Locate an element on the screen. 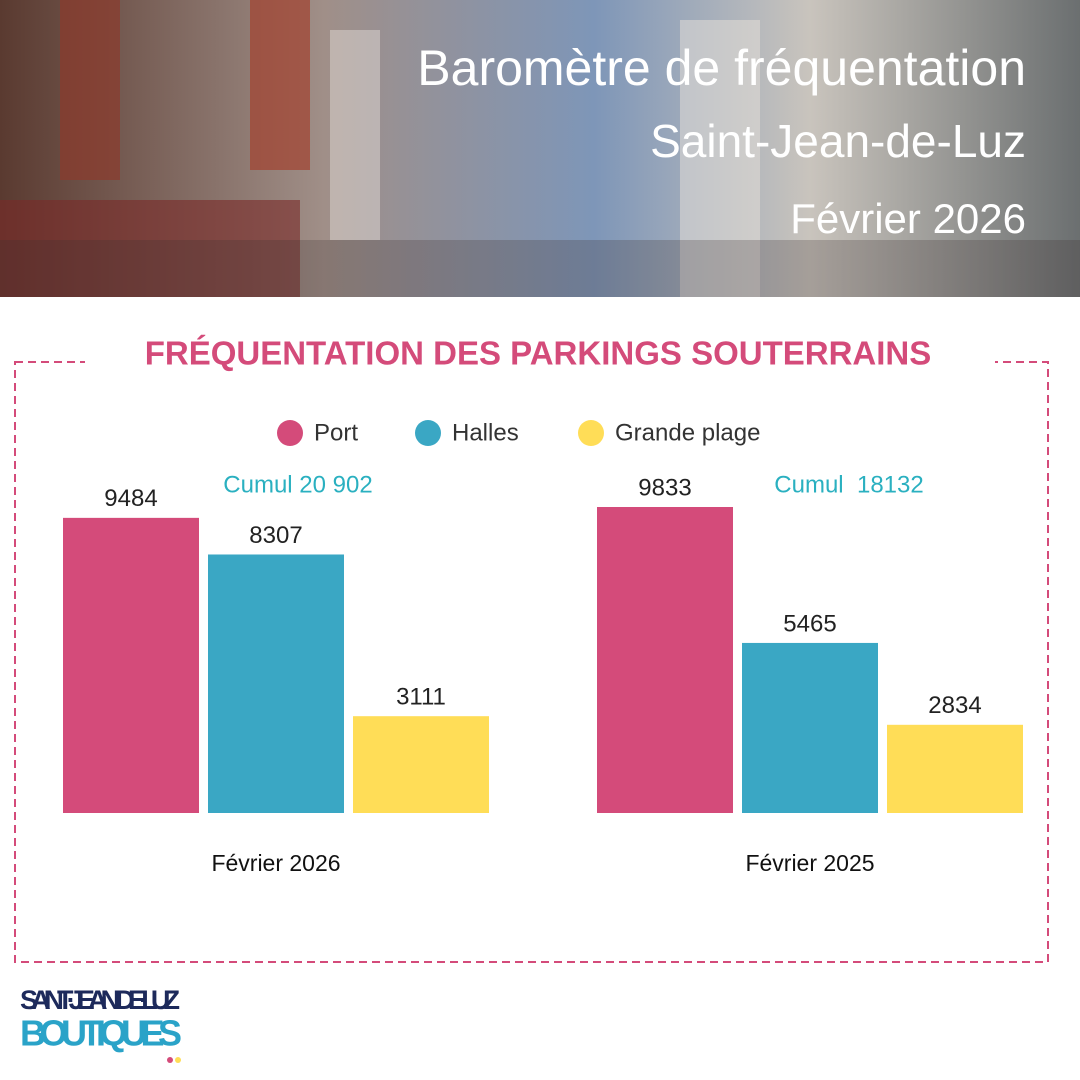 This screenshot has height=1080, width=1080. value-label: 9484 is located at coordinates (130, 498).